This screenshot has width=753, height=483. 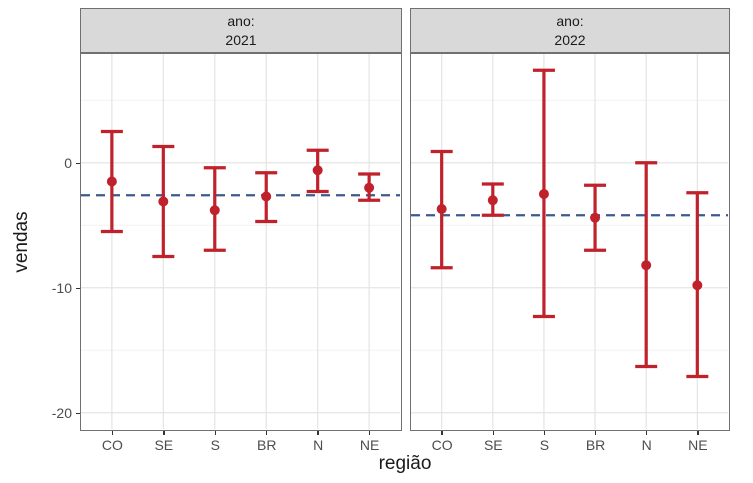 I want to click on mean-point-2021-SE, so click(x=163, y=201).